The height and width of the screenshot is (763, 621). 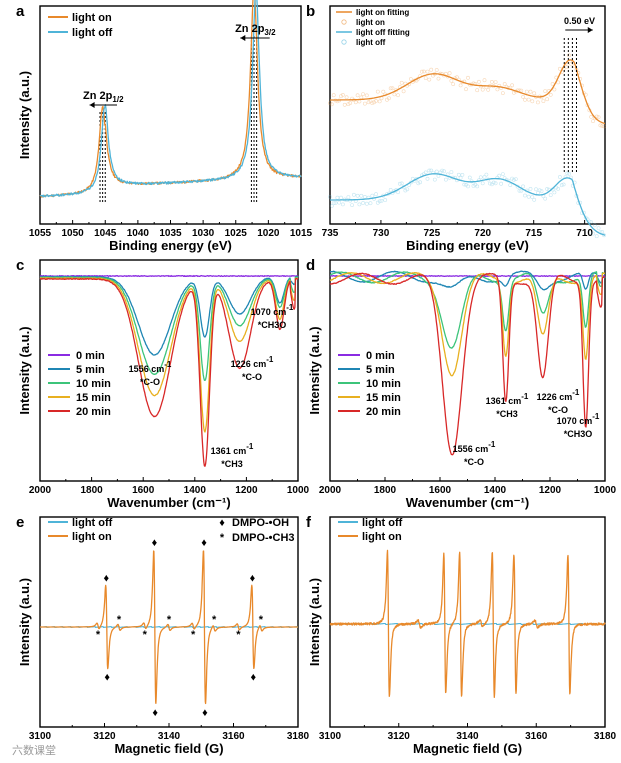 What do you see at coordinates (383, 32) in the screenshot?
I see `legend-label: light off fitting` at bounding box center [383, 32].